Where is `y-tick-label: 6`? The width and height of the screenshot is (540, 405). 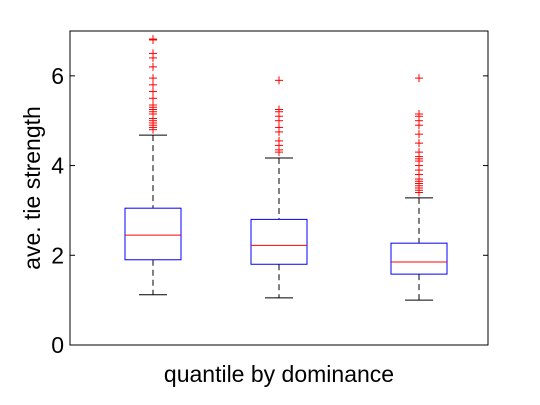
y-tick-label: 6 is located at coordinates (57, 76).